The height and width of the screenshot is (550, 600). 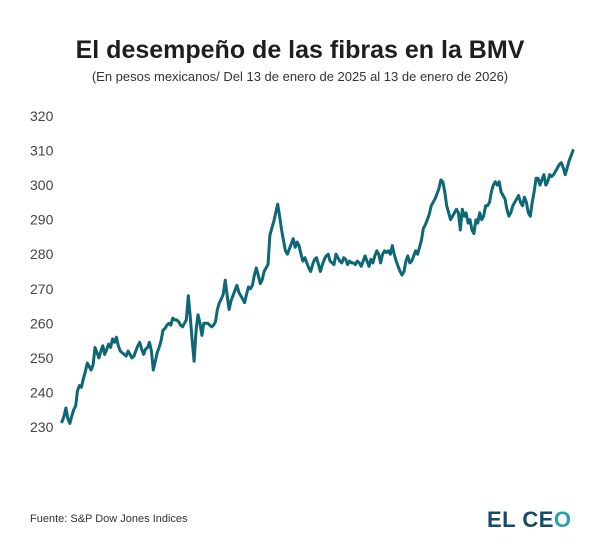 I want to click on source-note: Fuente: S&P Dow Jones Indices, so click(x=109, y=519).